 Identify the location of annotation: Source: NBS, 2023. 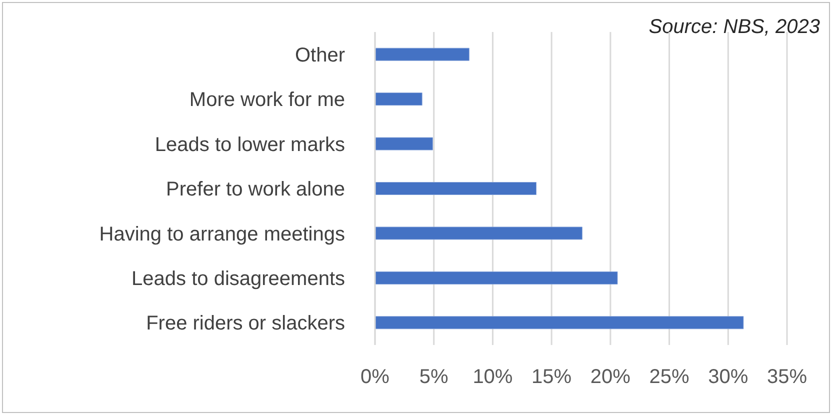
(734, 27).